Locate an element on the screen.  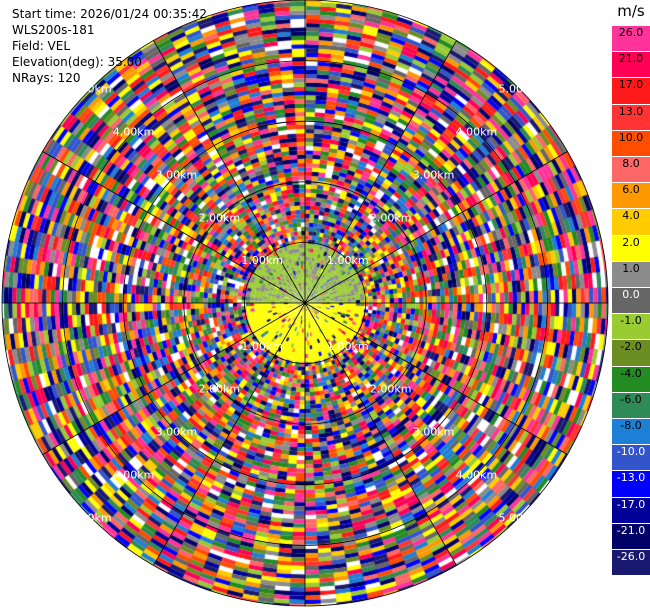
elevation-label: Elevation(deg): 35.00 is located at coordinates (77, 62).